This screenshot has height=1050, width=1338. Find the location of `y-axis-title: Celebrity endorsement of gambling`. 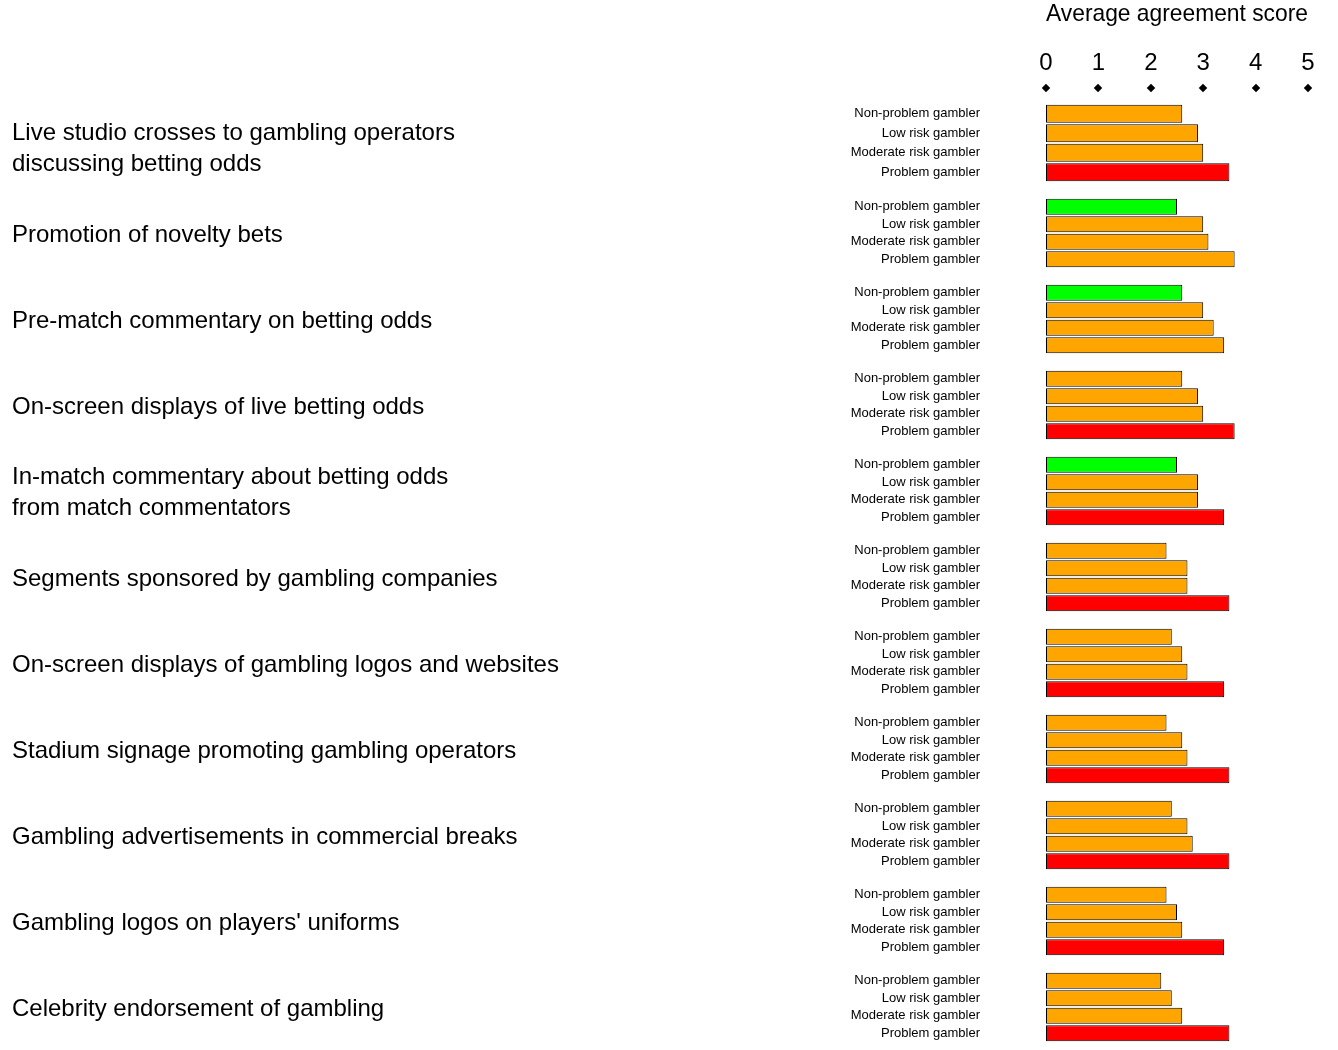

y-axis-title: Celebrity endorsement of gambling is located at coordinates (198, 1007).